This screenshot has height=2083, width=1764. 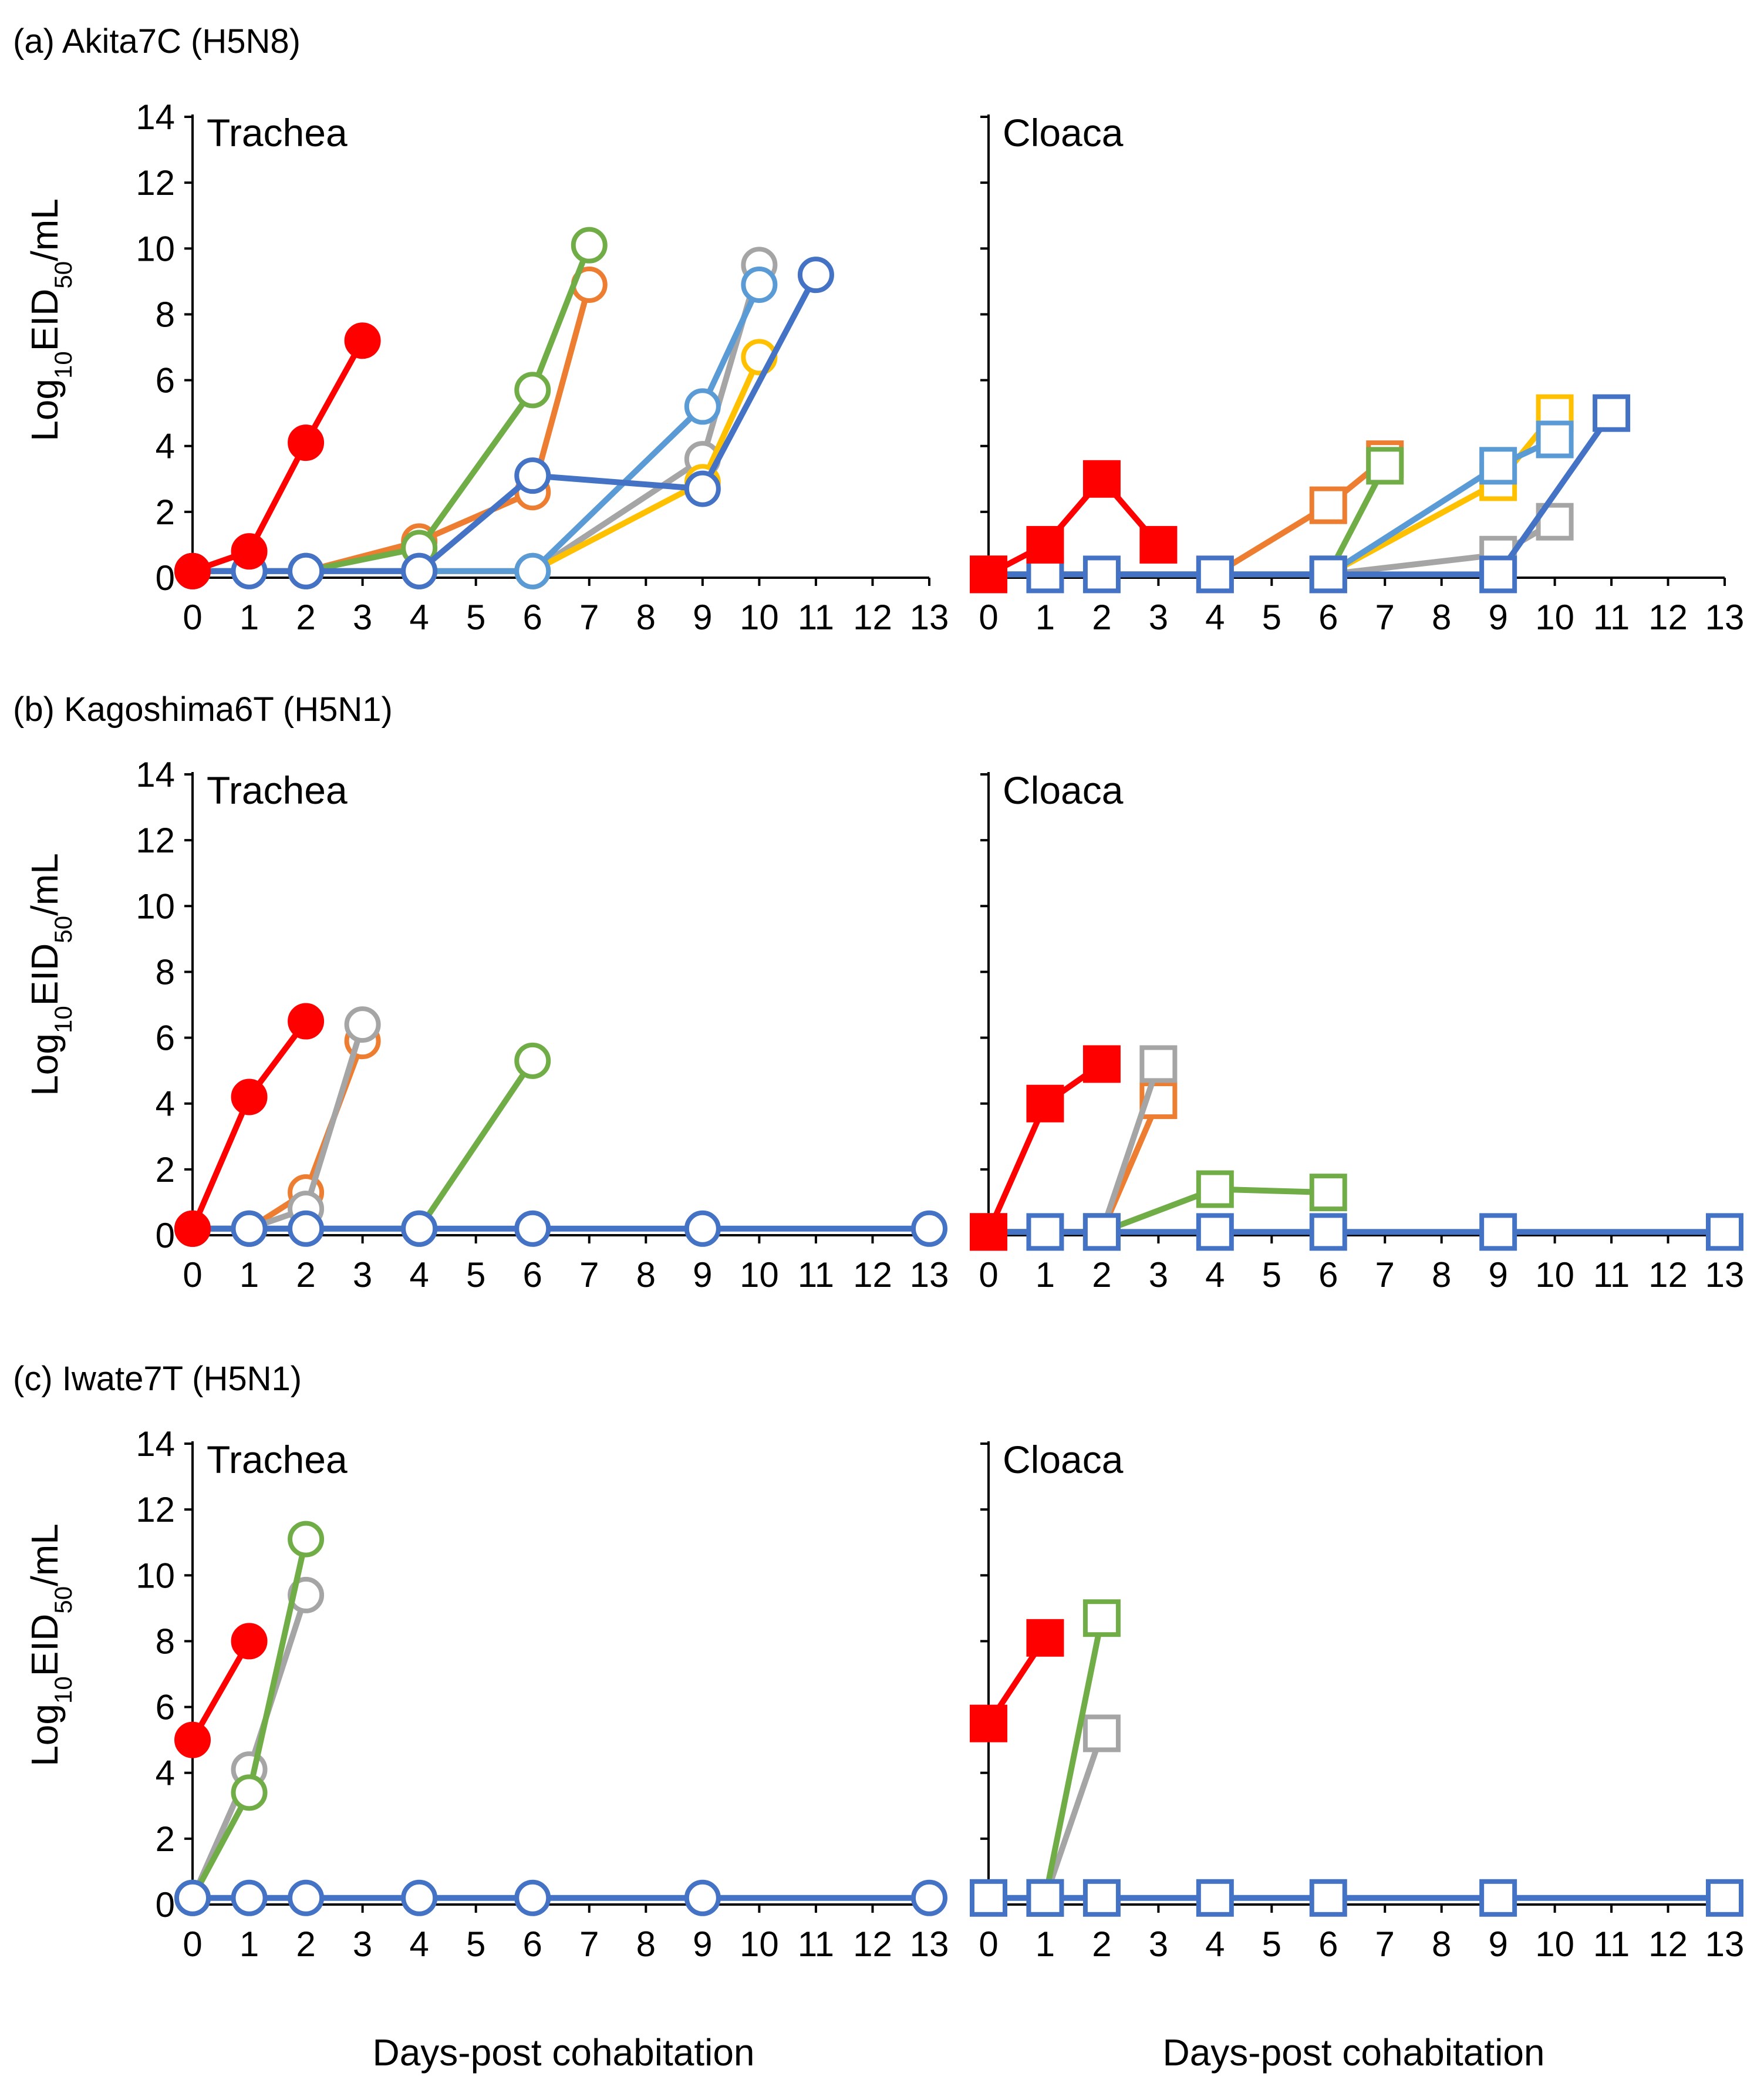 What do you see at coordinates (221, 1691) in the screenshot?
I see `series-inoculated` at bounding box center [221, 1691].